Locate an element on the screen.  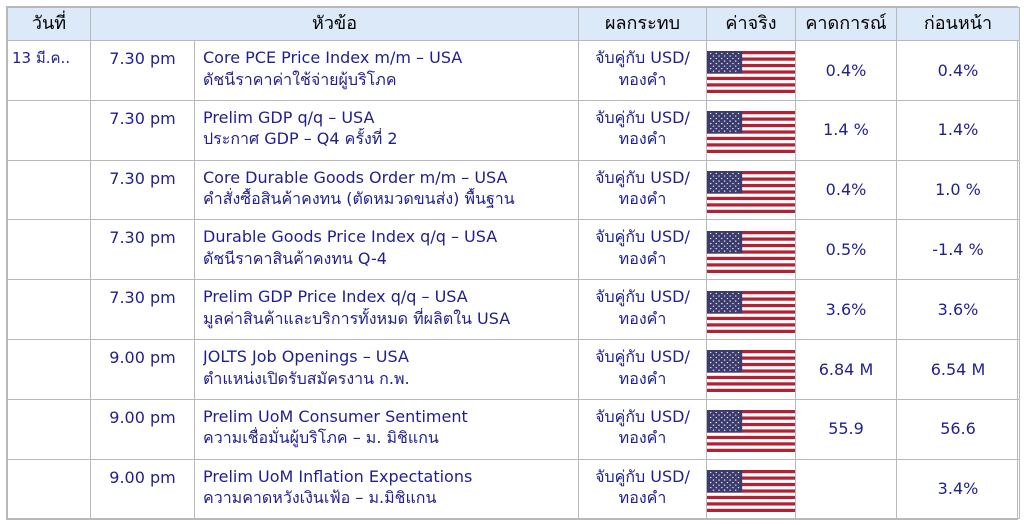
event-subtitle: ความคาดหวังเงินเฟ้อ – ม.มิชิแกน is located at coordinates (320, 498).